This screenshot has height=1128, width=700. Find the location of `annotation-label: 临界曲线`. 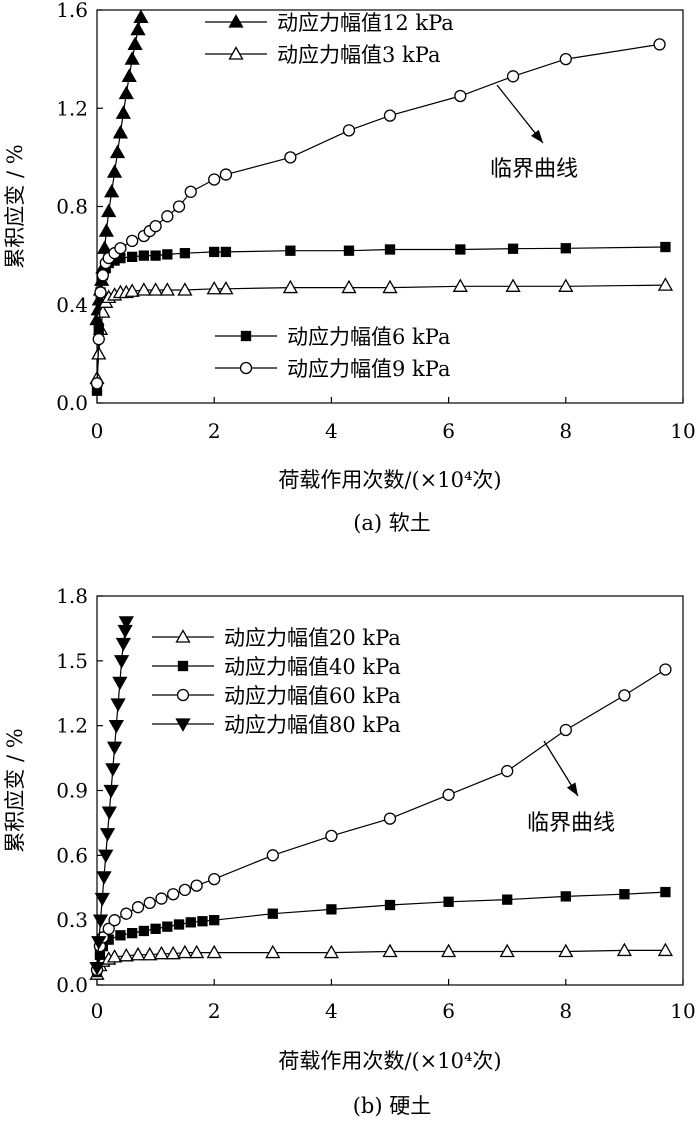

annotation-label: 临界曲线 is located at coordinates (534, 169).